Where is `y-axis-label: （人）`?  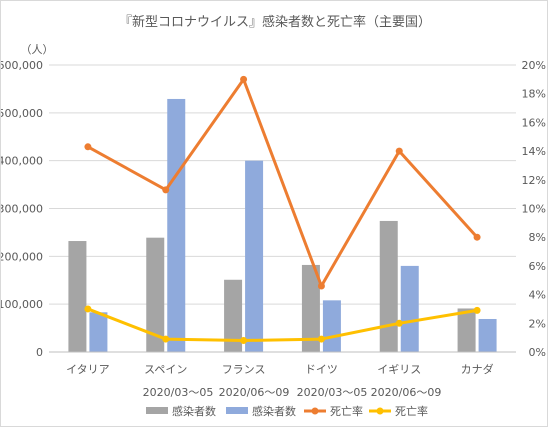
y-axis-label: （人） is located at coordinates (37, 49).